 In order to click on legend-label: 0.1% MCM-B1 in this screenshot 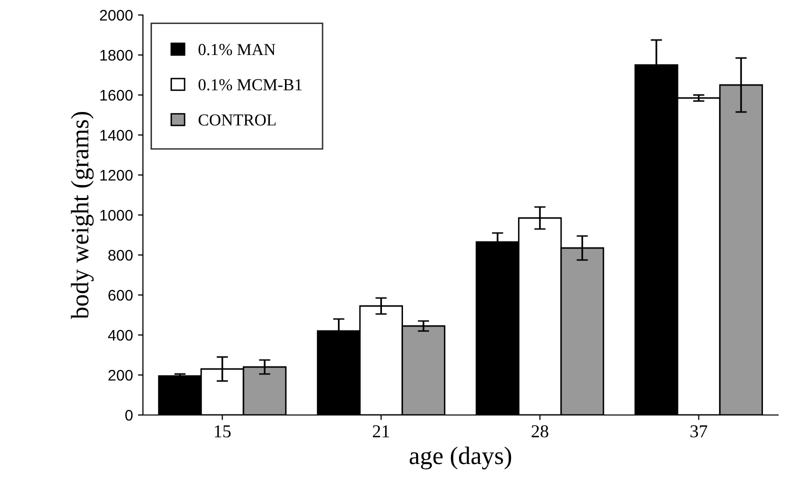, I will do `click(250, 84)`.